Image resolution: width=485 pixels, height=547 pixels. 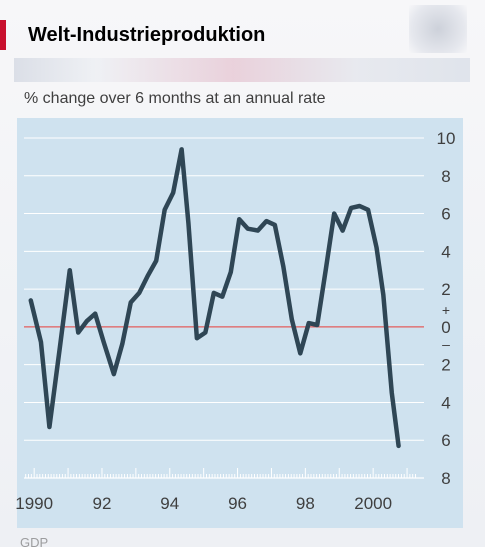 I want to click on x-tick-label: 98, so click(x=305, y=503).